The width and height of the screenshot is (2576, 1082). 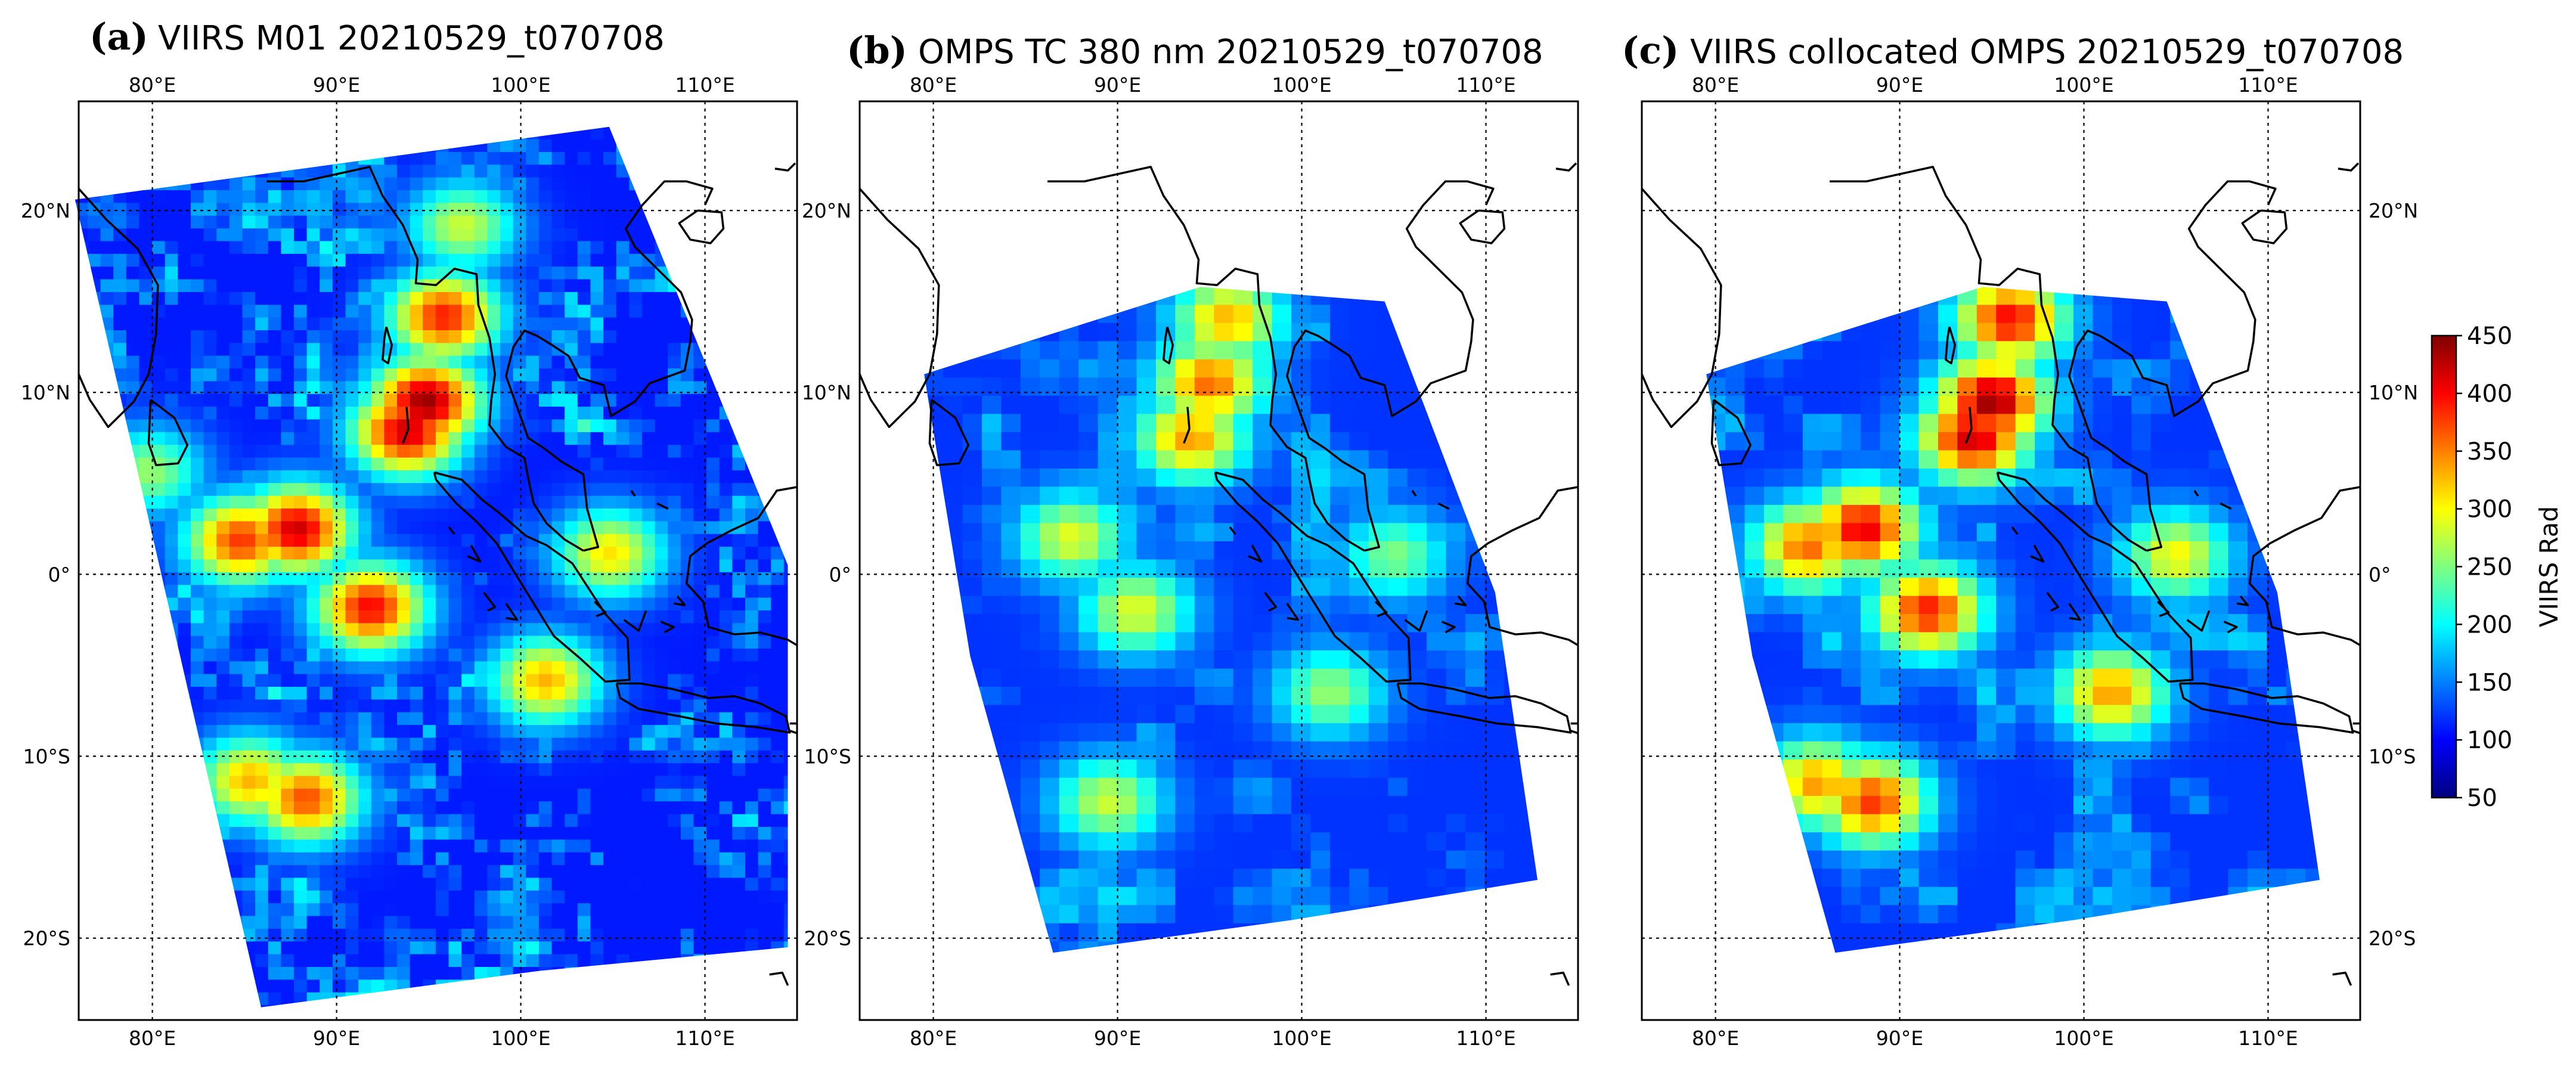 I want to click on panel-a-ytick-20N: 20°N, so click(x=45, y=210).